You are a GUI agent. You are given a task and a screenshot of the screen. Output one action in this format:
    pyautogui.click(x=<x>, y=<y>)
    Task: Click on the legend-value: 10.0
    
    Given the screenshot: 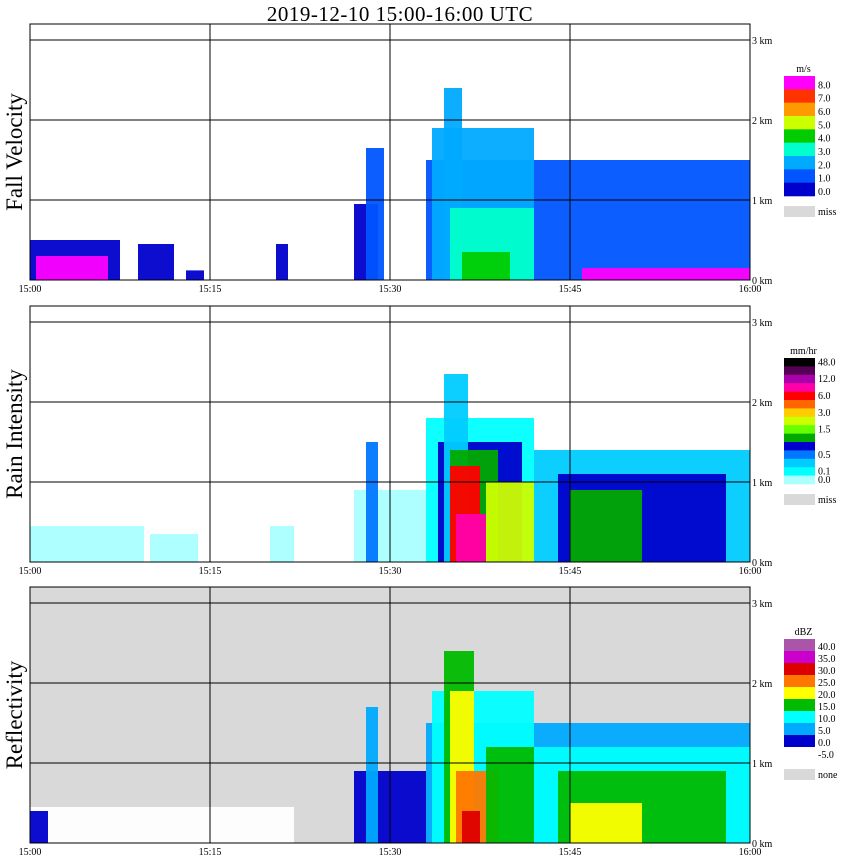 What is the action you would take?
    pyautogui.click(x=827, y=719)
    